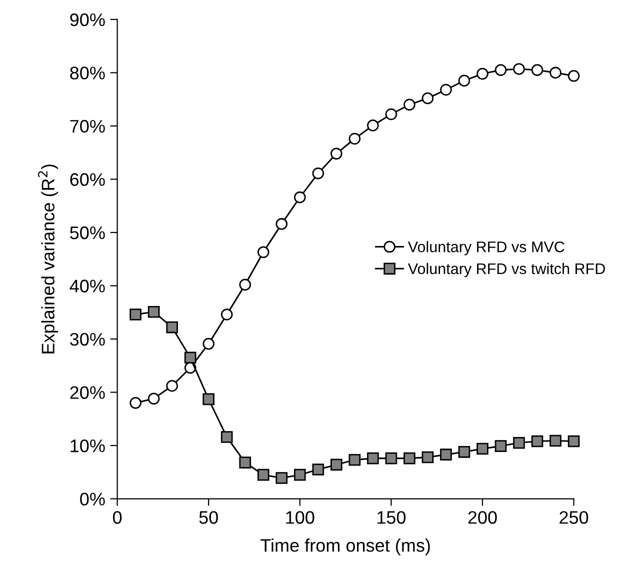 The image size is (634, 572). I want to click on y-tick-label: 50%, so click(87, 233).